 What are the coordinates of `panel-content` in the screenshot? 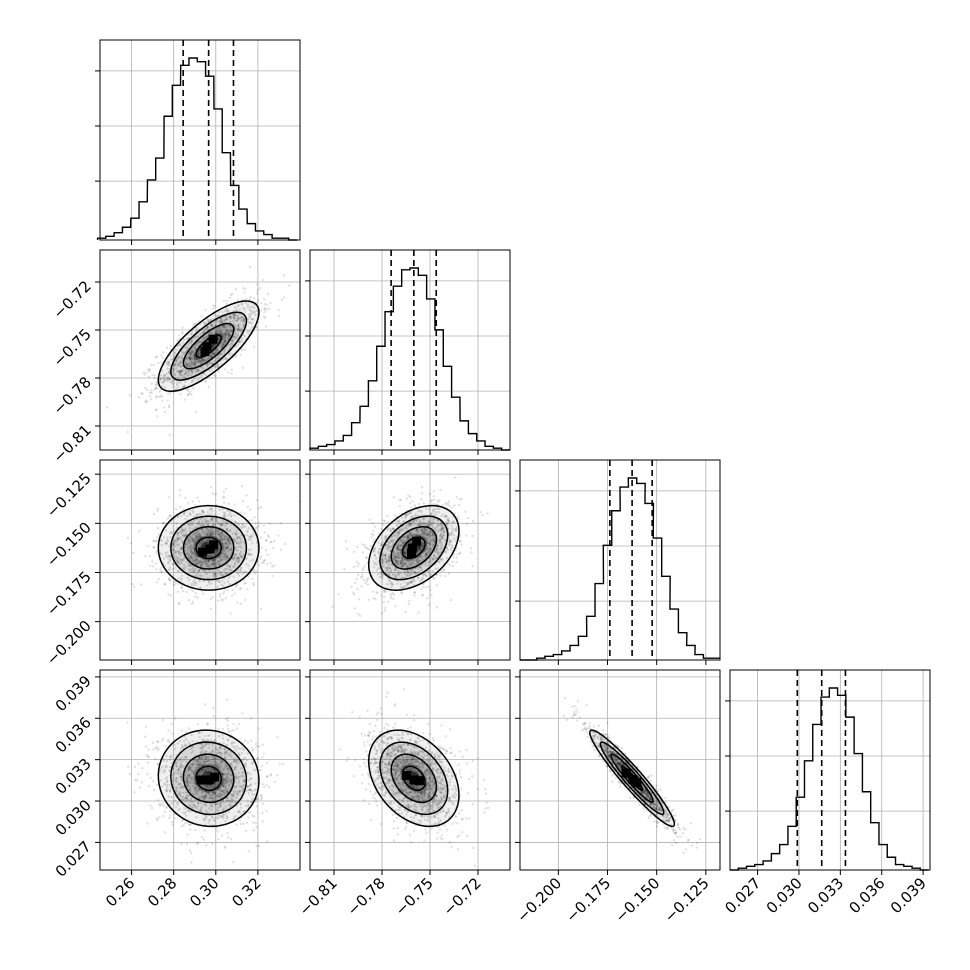 It's located at (213, 550).